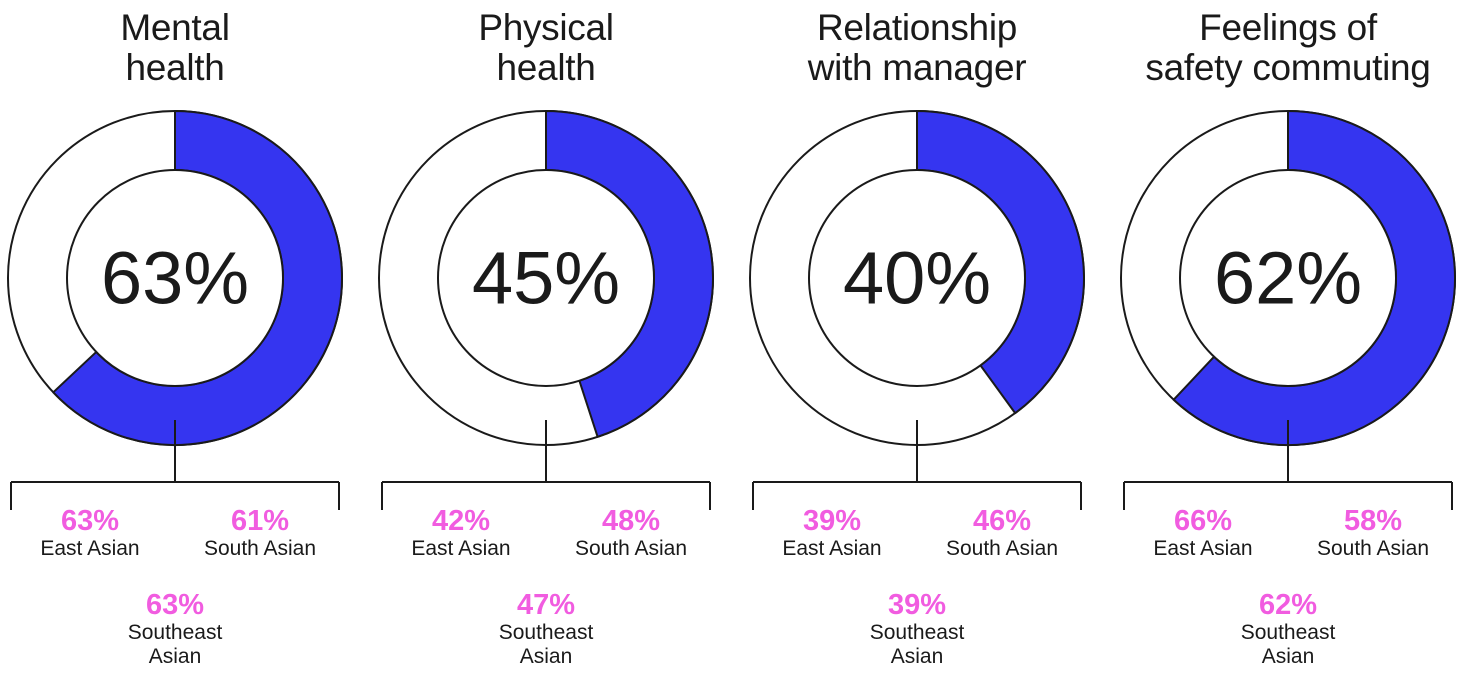  I want to click on panel-title: Feelings of safety commuting, so click(1288, 47).